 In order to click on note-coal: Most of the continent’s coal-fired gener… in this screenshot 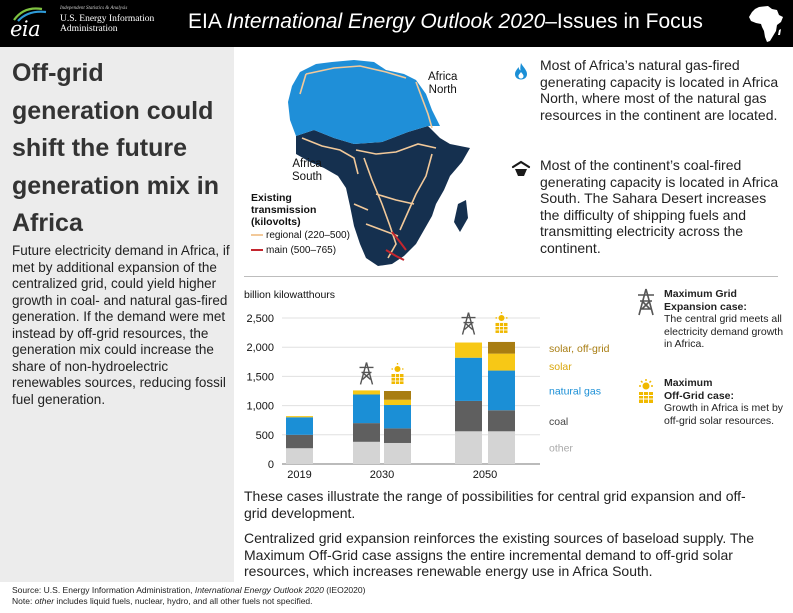, I will do `click(659, 206)`.